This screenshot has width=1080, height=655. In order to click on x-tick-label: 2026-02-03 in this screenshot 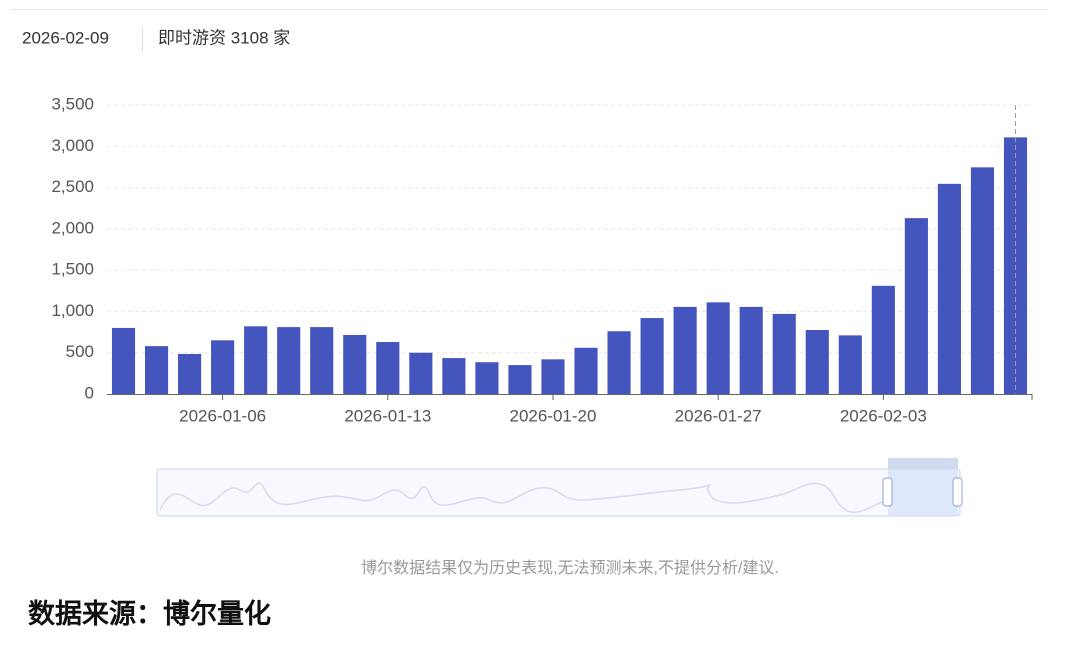, I will do `click(883, 415)`.